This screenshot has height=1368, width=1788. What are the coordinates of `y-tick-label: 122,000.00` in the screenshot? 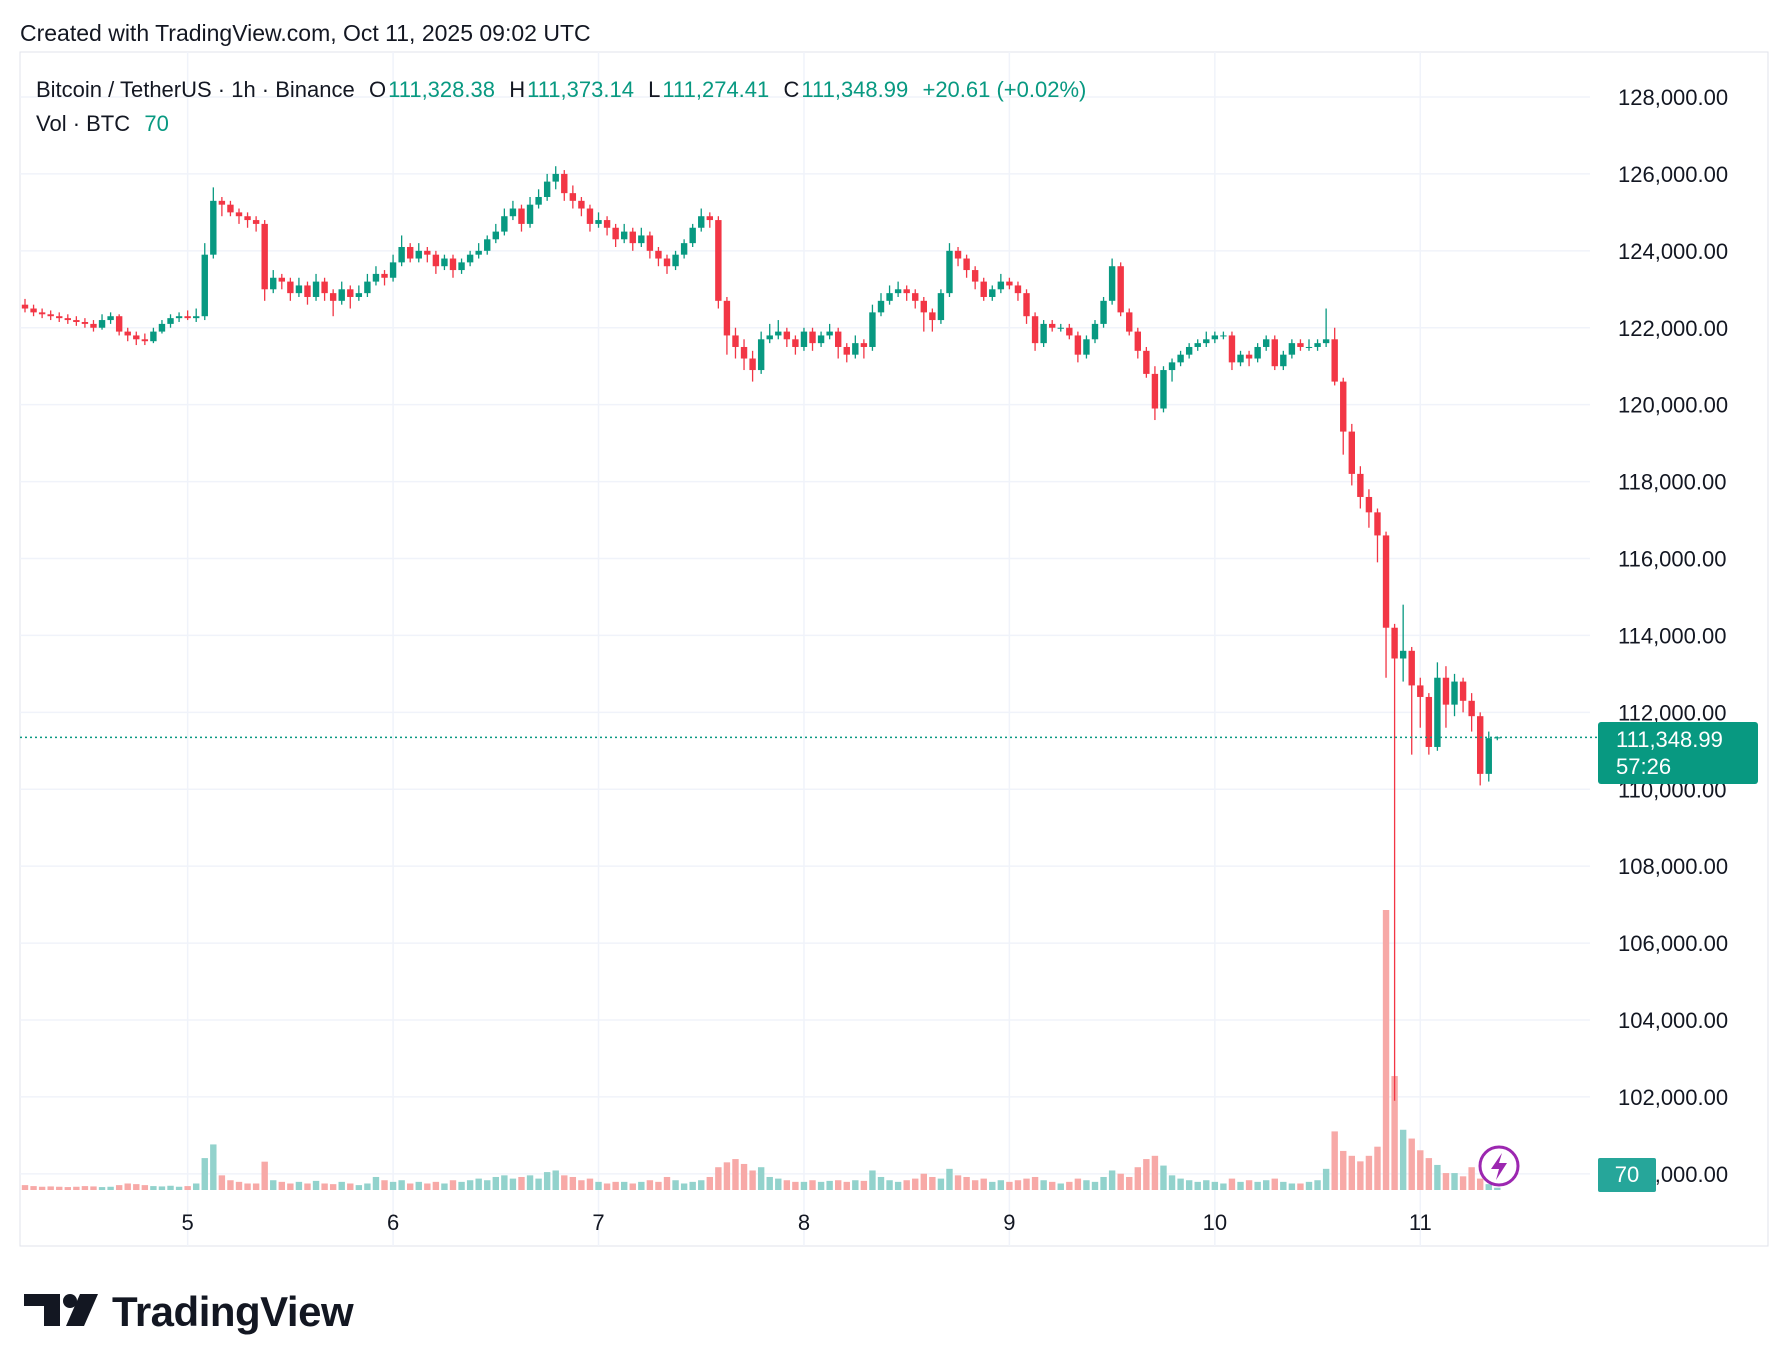 It's located at (1673, 328).